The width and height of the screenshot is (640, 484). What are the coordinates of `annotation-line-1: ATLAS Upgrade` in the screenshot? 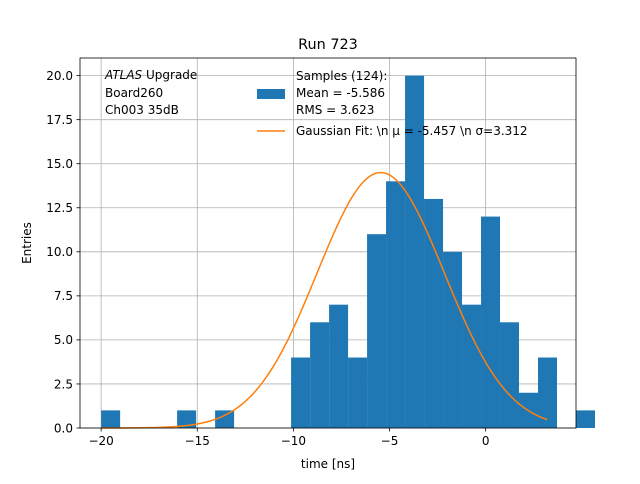 It's located at (150, 75).